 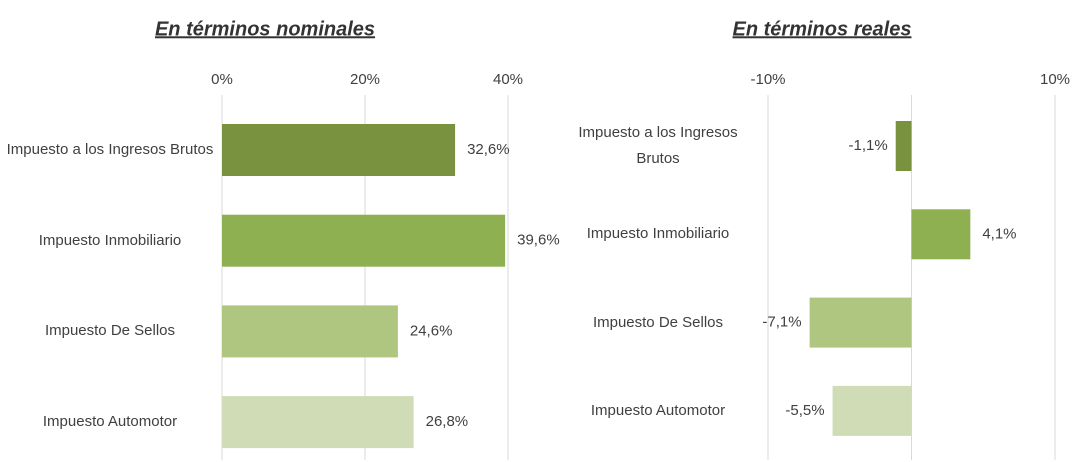 What do you see at coordinates (222, 79) in the screenshot?
I see `x-tick-label: 0%` at bounding box center [222, 79].